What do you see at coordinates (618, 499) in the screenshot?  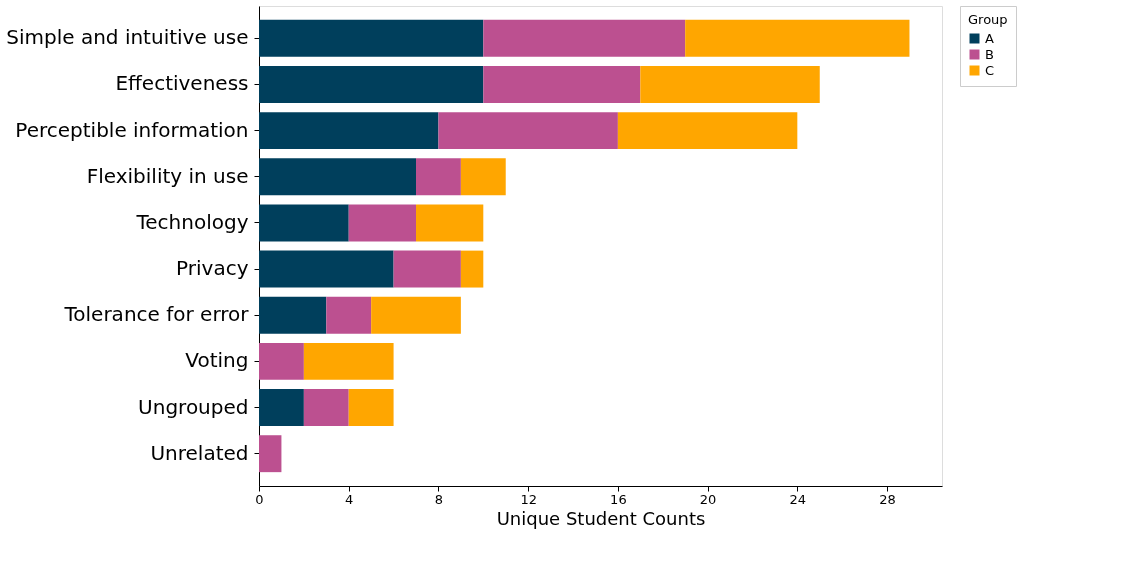 I see `x-tick-label: 16` at bounding box center [618, 499].